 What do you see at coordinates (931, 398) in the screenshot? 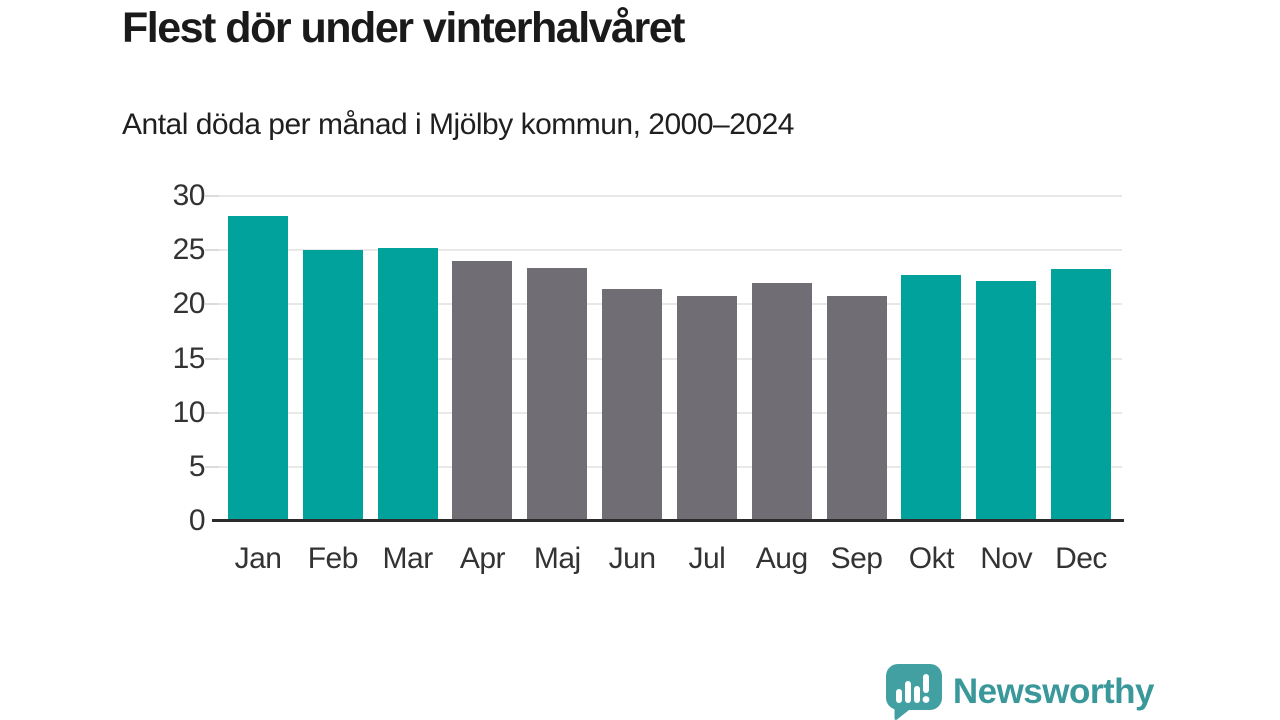
I see `bar-okt` at bounding box center [931, 398].